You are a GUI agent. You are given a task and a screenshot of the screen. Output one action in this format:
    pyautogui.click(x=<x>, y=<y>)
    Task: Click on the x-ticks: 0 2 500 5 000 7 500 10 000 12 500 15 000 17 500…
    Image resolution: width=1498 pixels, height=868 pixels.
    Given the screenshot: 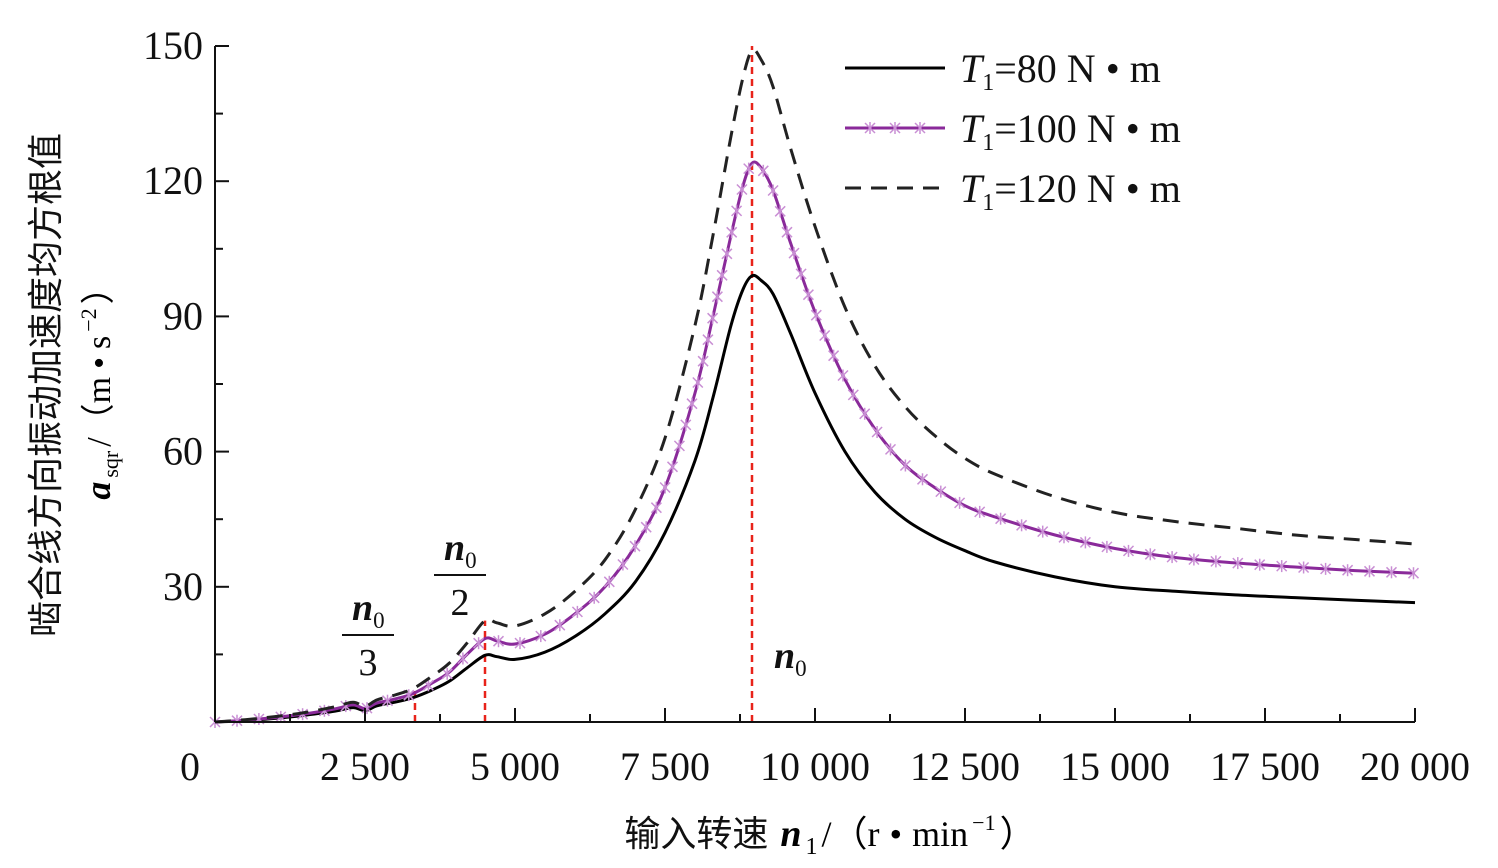 What is the action you would take?
    pyautogui.click(x=825, y=748)
    